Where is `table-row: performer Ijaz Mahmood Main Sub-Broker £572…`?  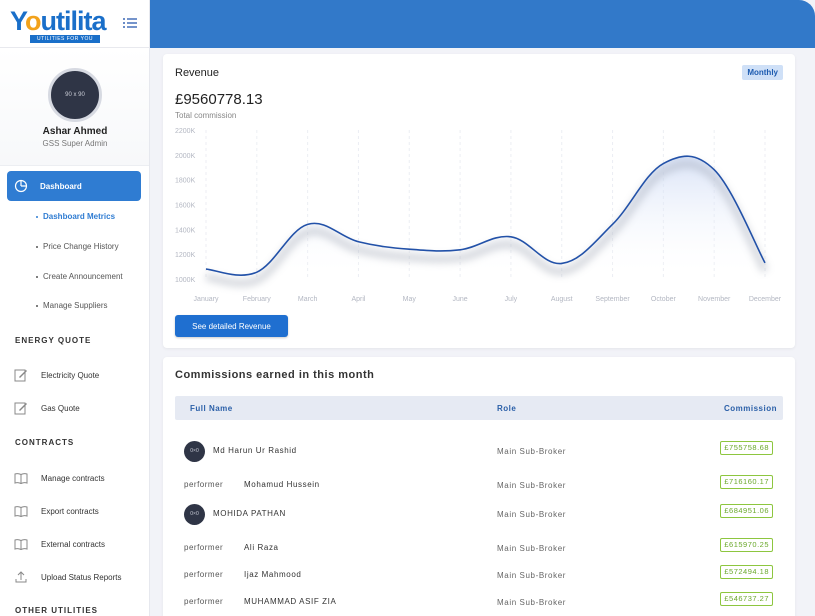 table-row: performer Ijaz Mahmood Main Sub-Broker £572… is located at coordinates (479, 578).